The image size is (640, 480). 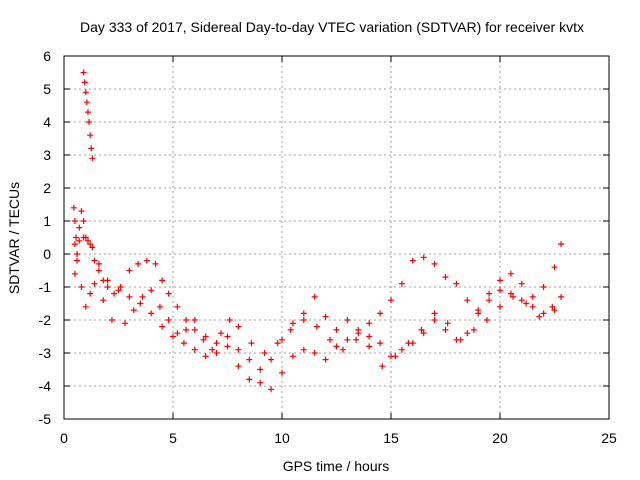 What do you see at coordinates (45, 353) in the screenshot?
I see `y-tick-label: -3` at bounding box center [45, 353].